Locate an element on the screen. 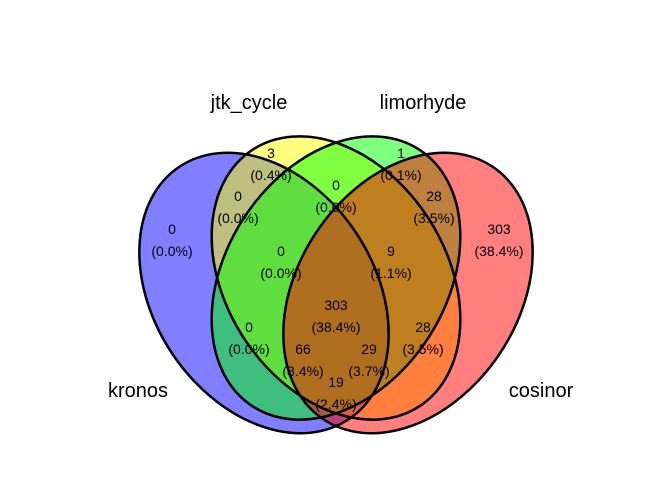 This screenshot has height=480, width=672. region-kronos-limorhyde-percent: (0.0%) is located at coordinates (248, 349).